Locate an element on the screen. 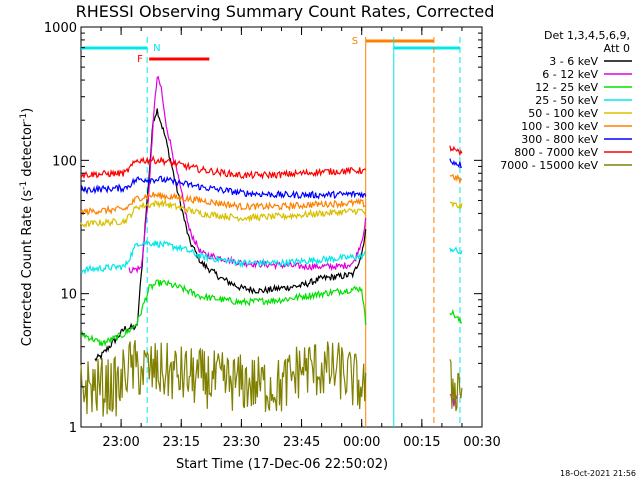  x-tick-label: 23:30 is located at coordinates (241, 442).